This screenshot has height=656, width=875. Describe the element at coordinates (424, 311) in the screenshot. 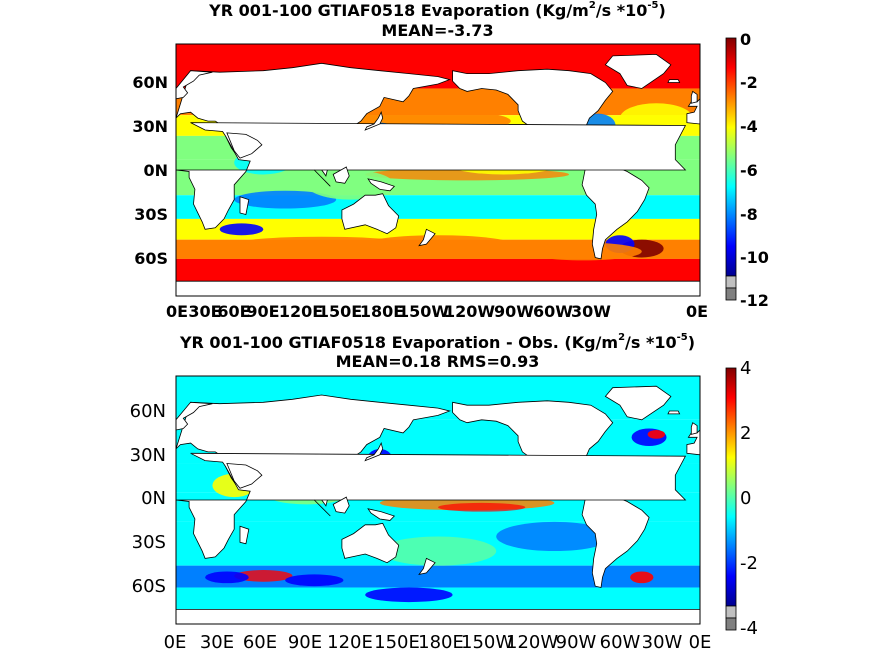

I see `panel1-lon-tick: 150W` at that location.